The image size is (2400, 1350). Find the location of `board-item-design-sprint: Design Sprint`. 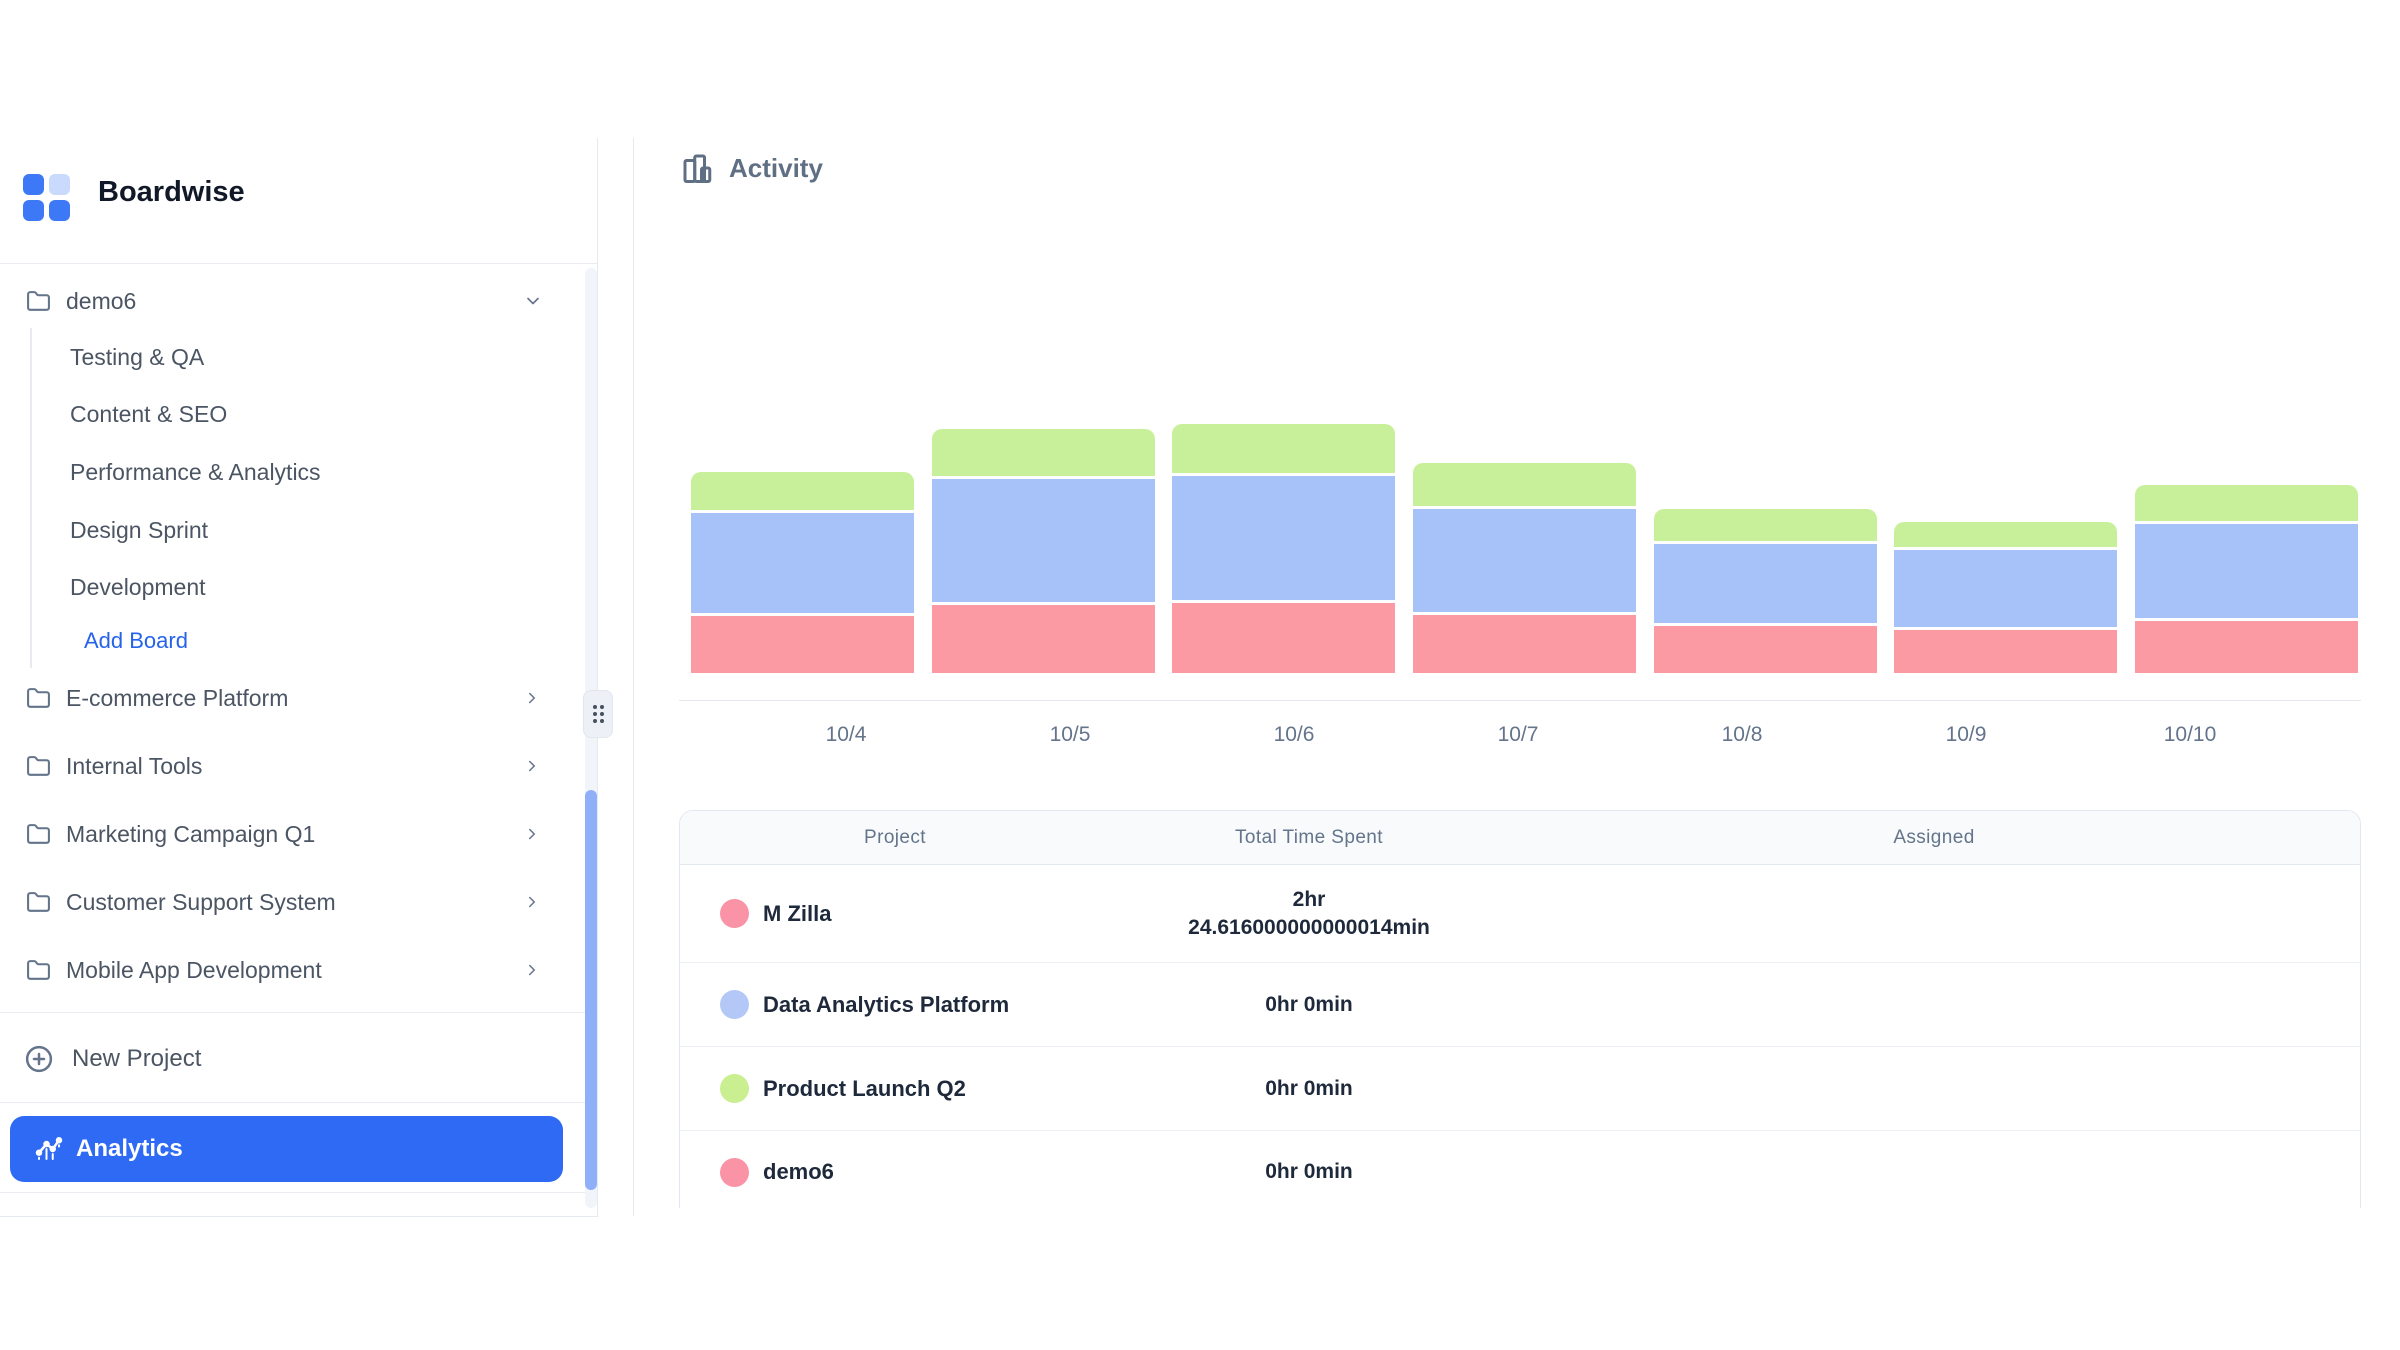

board-item-design-sprint: Design Sprint is located at coordinates (139, 529).